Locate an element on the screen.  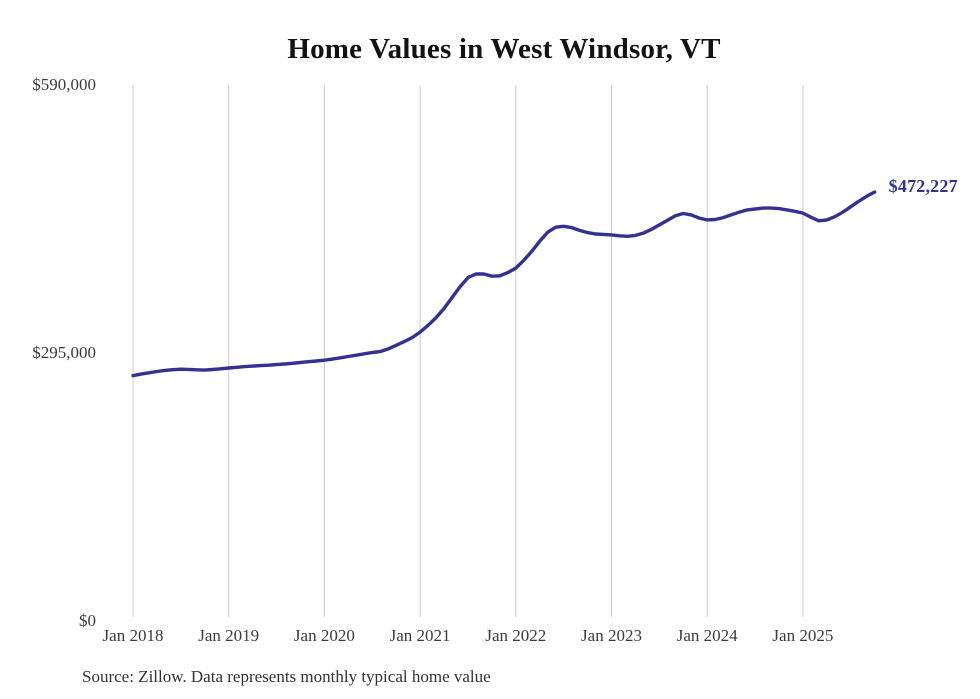
chart-title: Home Values in West Windsor, VT is located at coordinates (504, 49).